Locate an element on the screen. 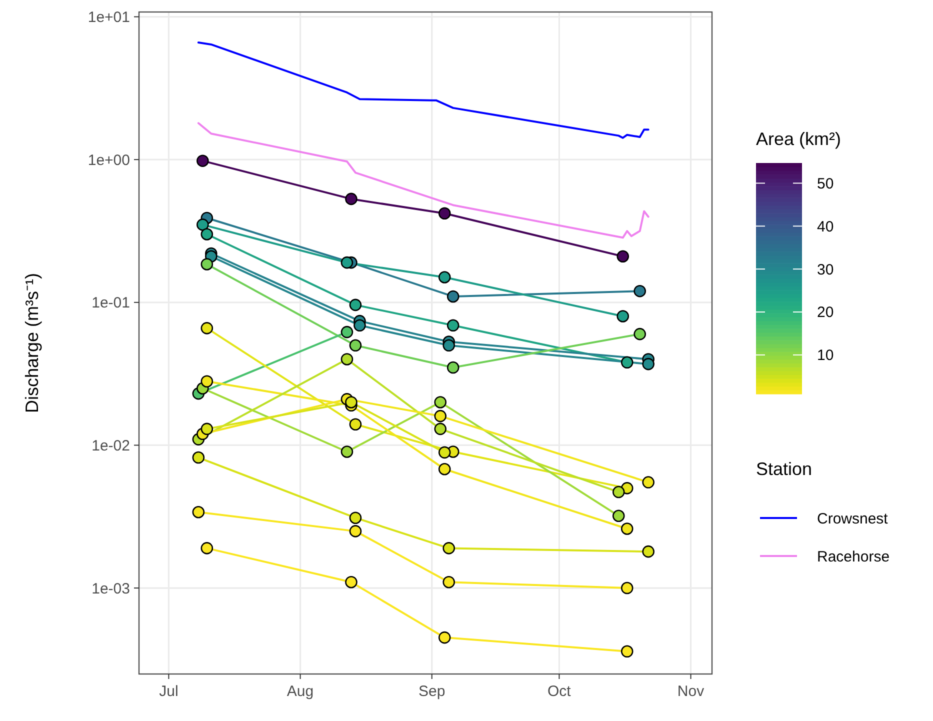 This screenshot has width=933, height=721. x-tick-label: Aug is located at coordinates (300, 691).